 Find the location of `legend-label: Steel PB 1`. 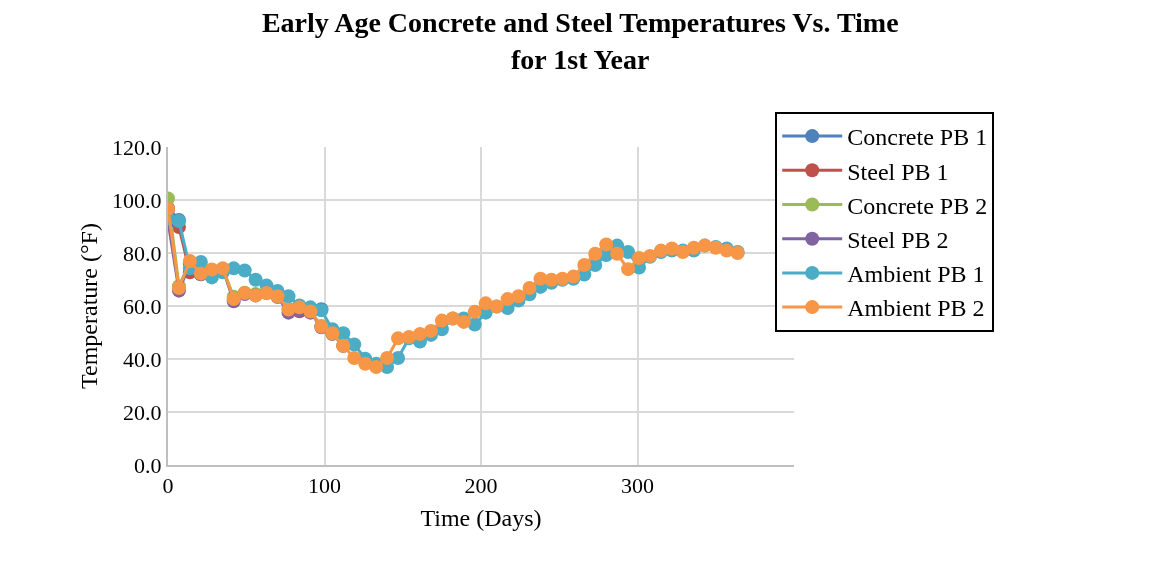

legend-label: Steel PB 1 is located at coordinates (898, 171).